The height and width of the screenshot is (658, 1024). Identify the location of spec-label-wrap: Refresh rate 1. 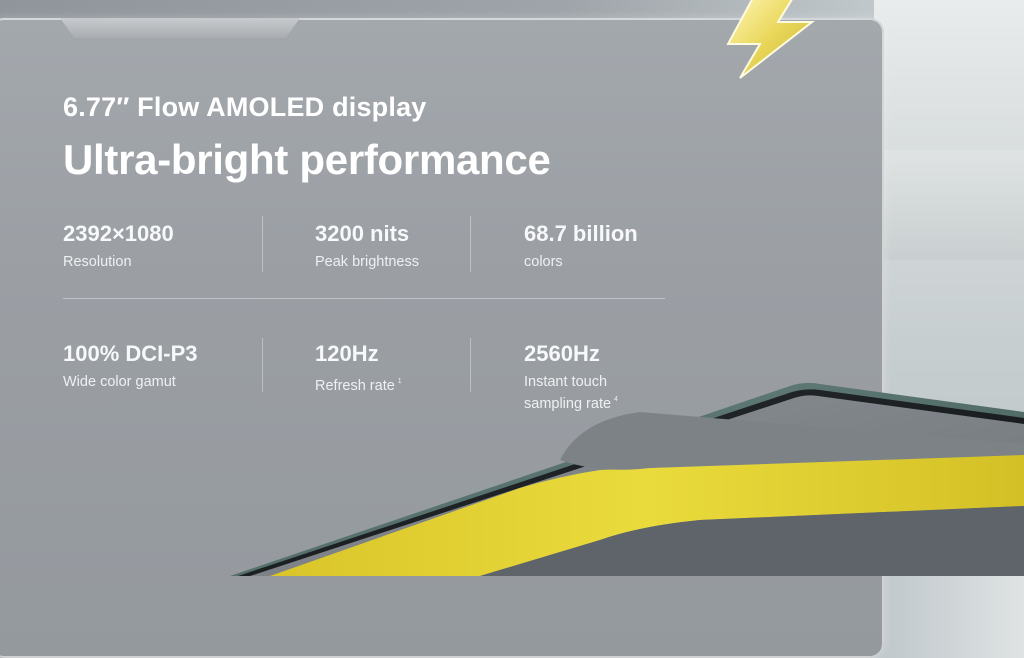
(358, 384).